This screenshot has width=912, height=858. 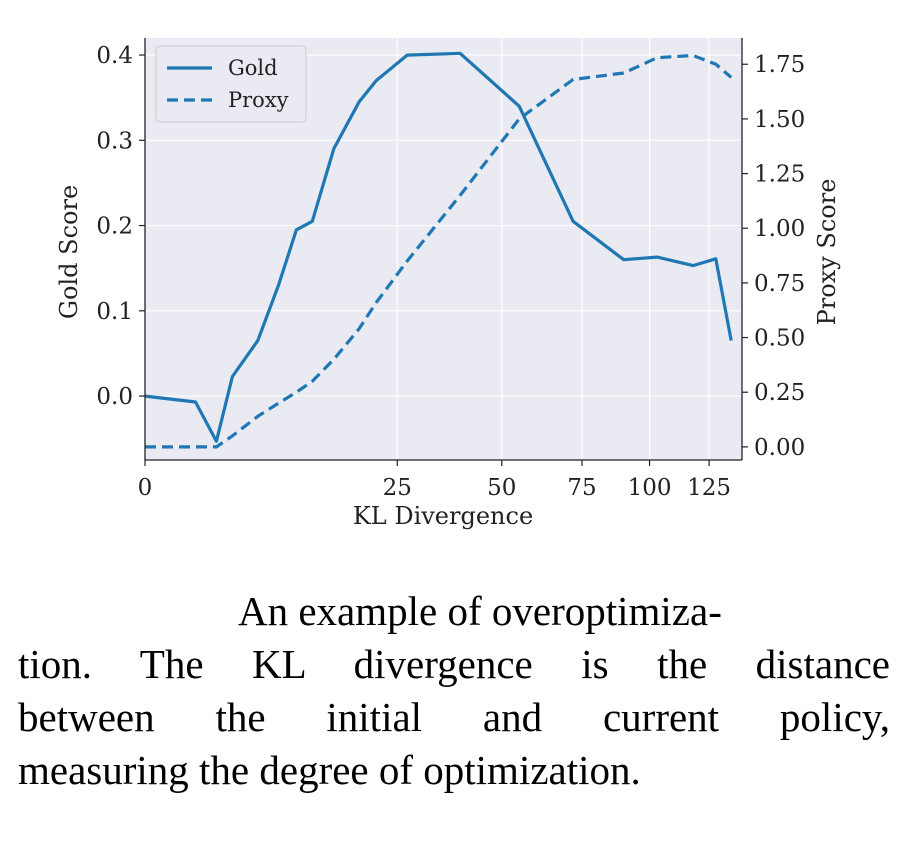 I want to click on legend-box, so click(x=231, y=84).